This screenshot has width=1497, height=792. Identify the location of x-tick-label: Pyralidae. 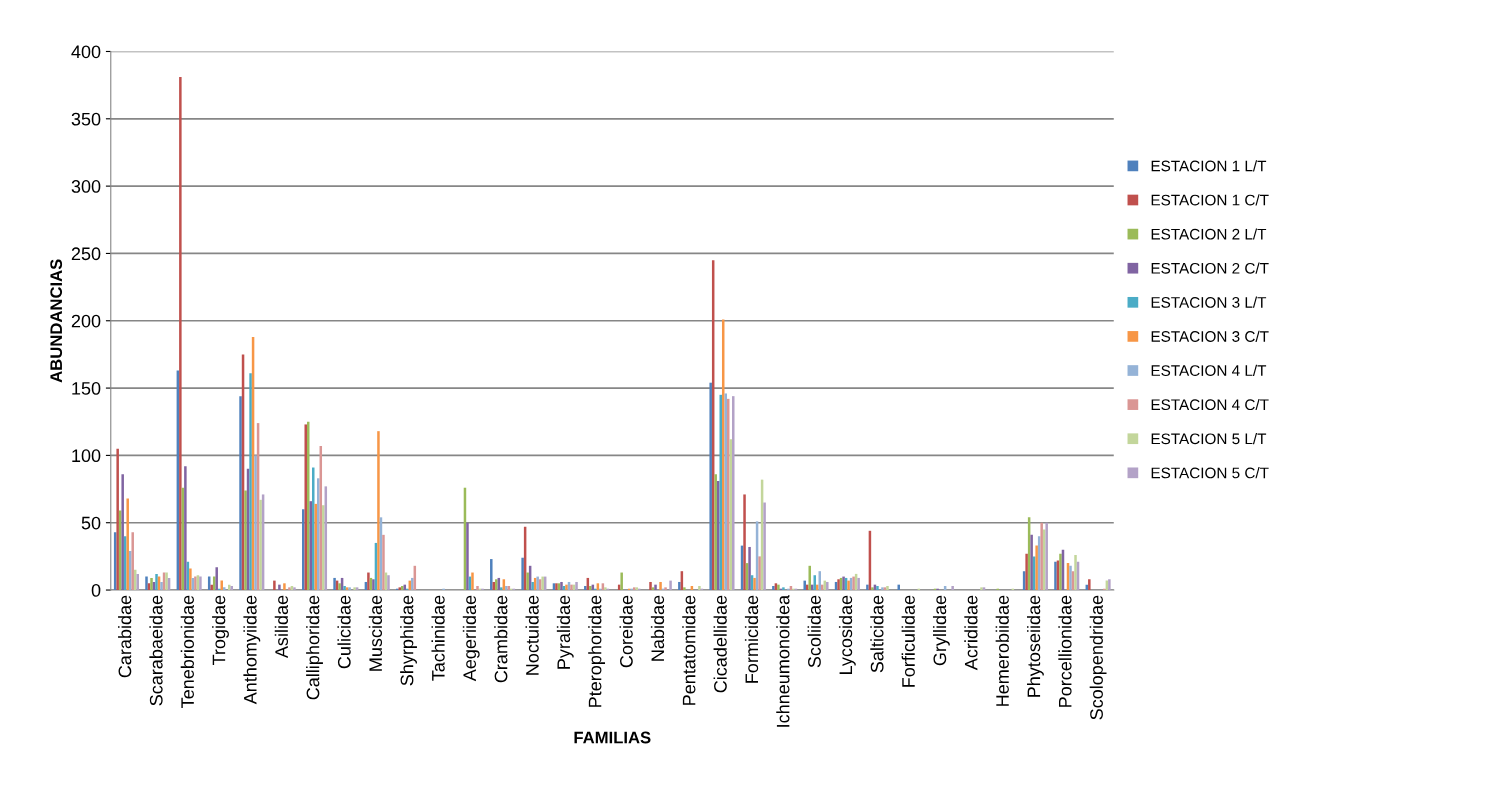
(565, 632).